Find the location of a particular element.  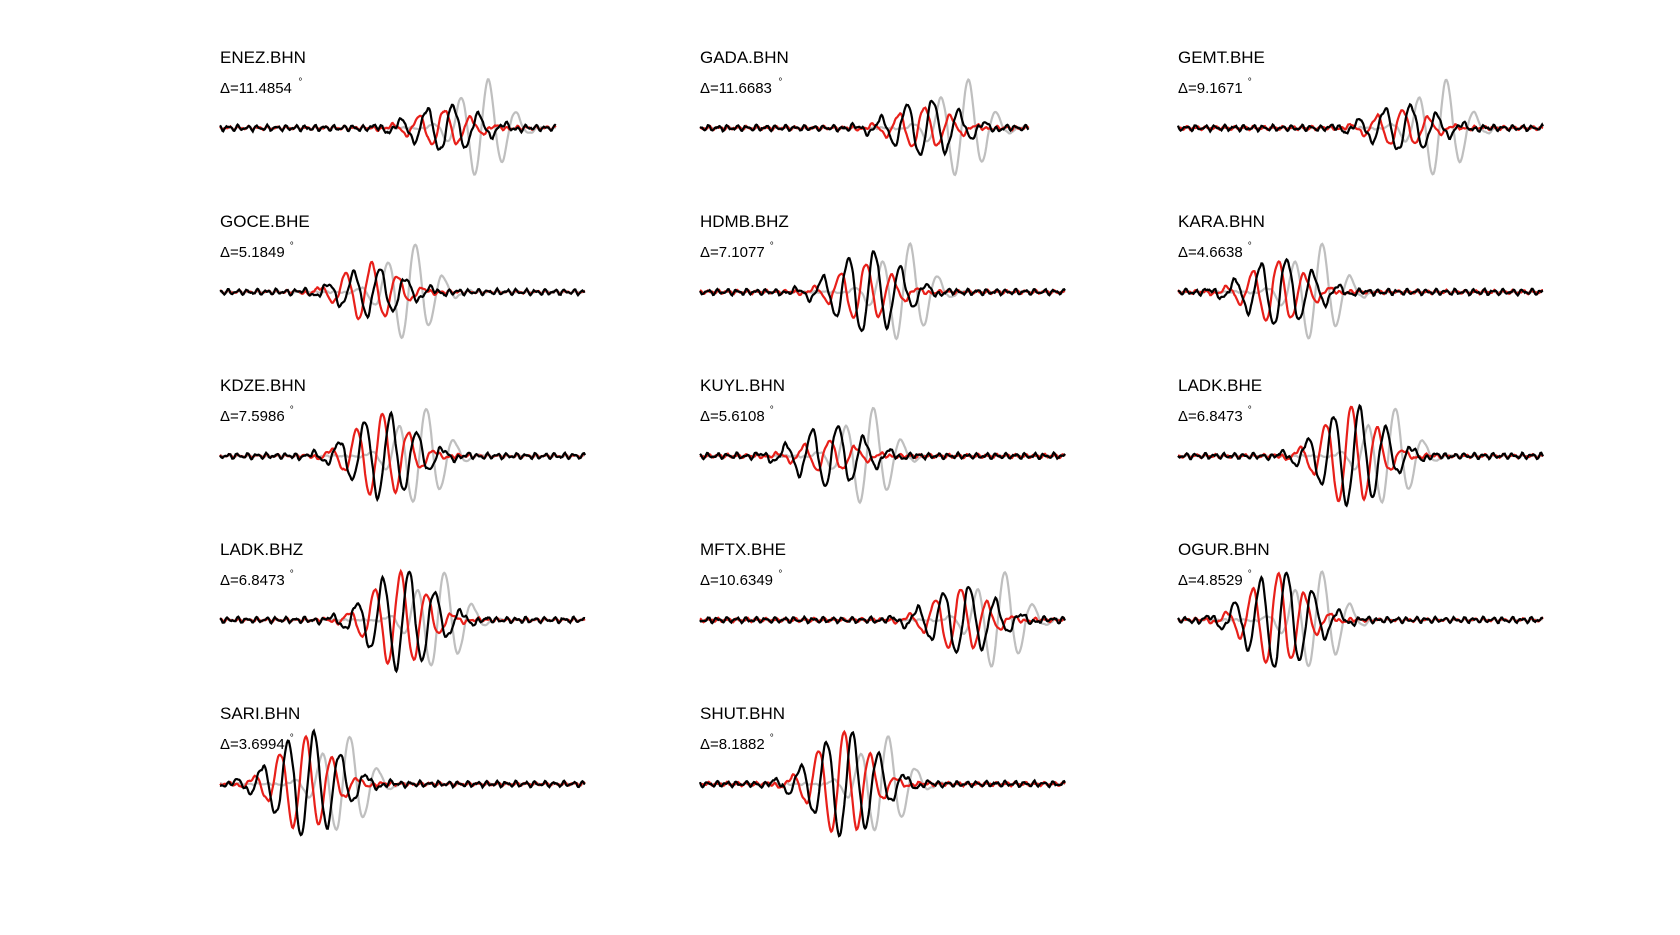

station-label: HDMB.BHZ is located at coordinates (744, 221).